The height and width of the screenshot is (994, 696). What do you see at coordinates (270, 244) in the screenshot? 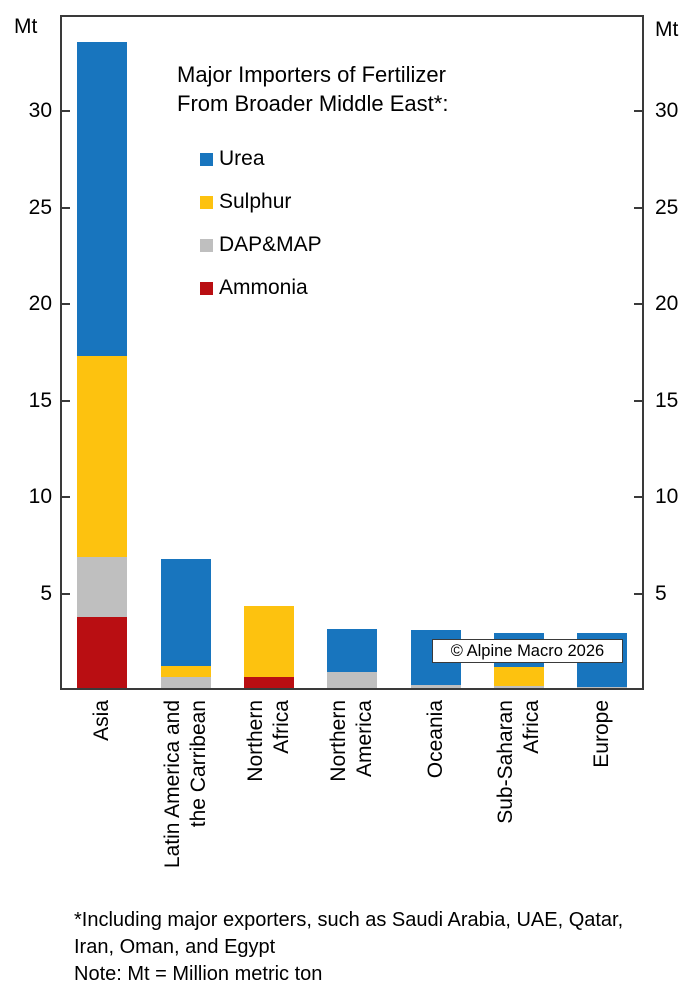
I see `legend-label: DAP&MAP` at bounding box center [270, 244].